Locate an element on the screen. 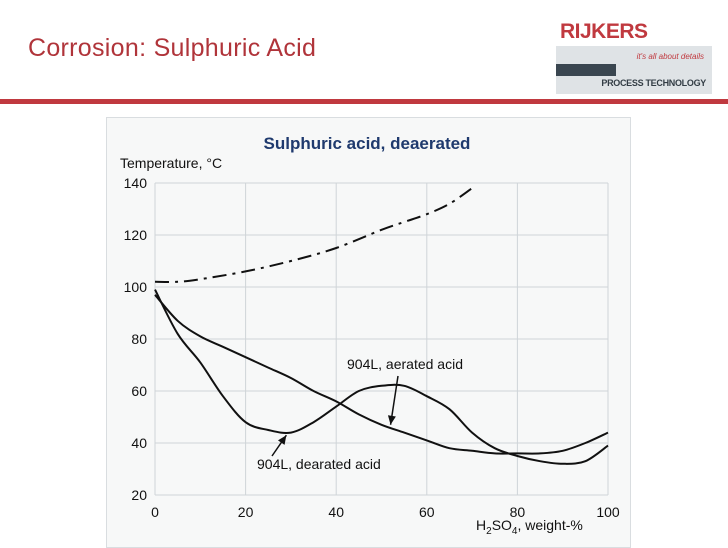 The image size is (728, 548). y-tick-label: 40 is located at coordinates (139, 443).